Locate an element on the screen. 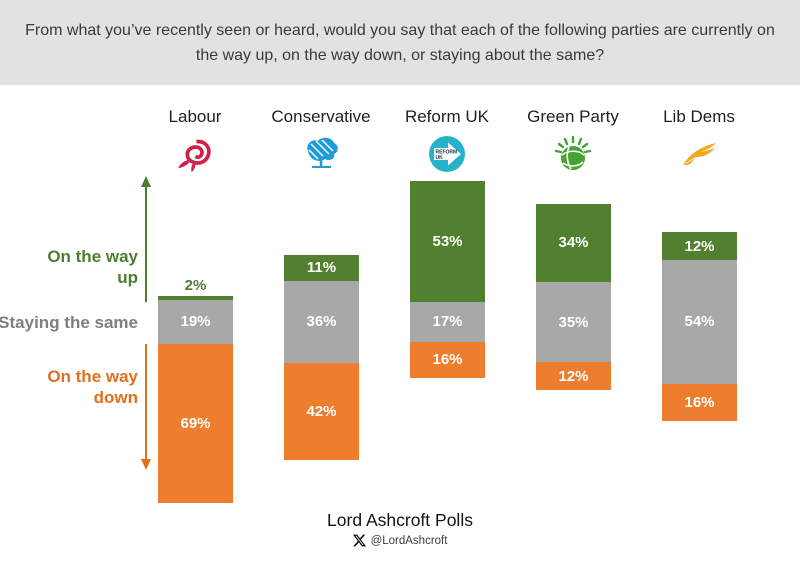 Image resolution: width=800 pixels, height=565 pixels. lib-dems-up-segment: 12% is located at coordinates (699, 246).